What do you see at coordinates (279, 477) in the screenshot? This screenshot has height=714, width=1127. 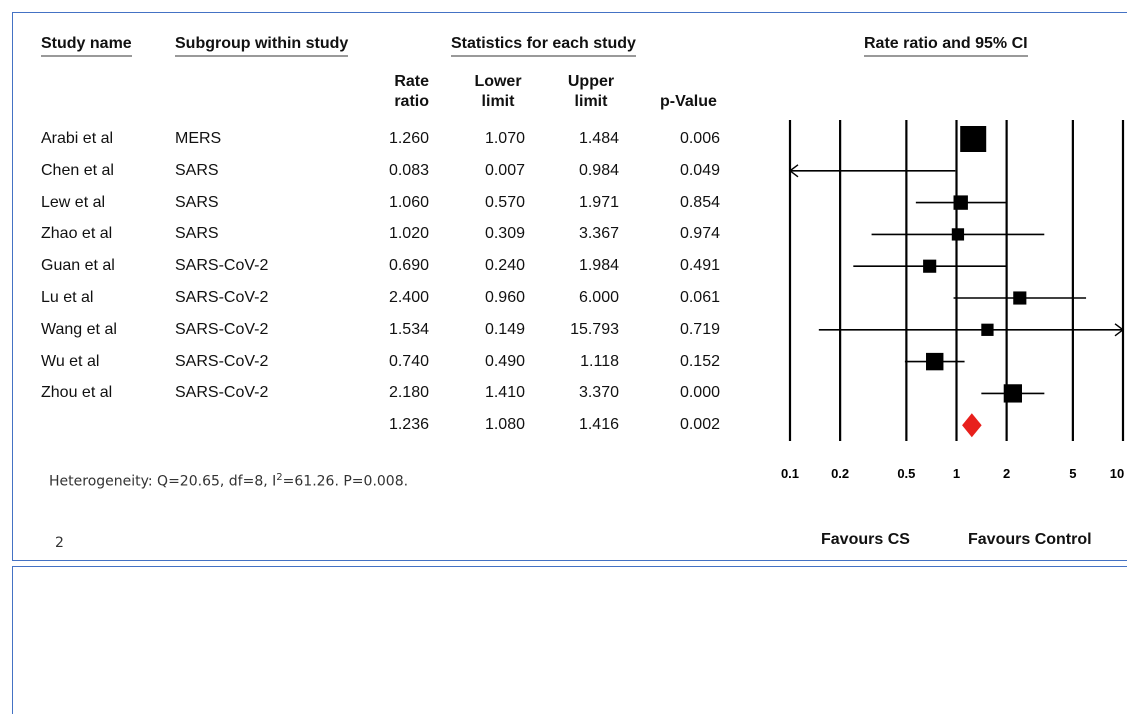 I see `heterogeneity-sup: 2` at bounding box center [279, 477].